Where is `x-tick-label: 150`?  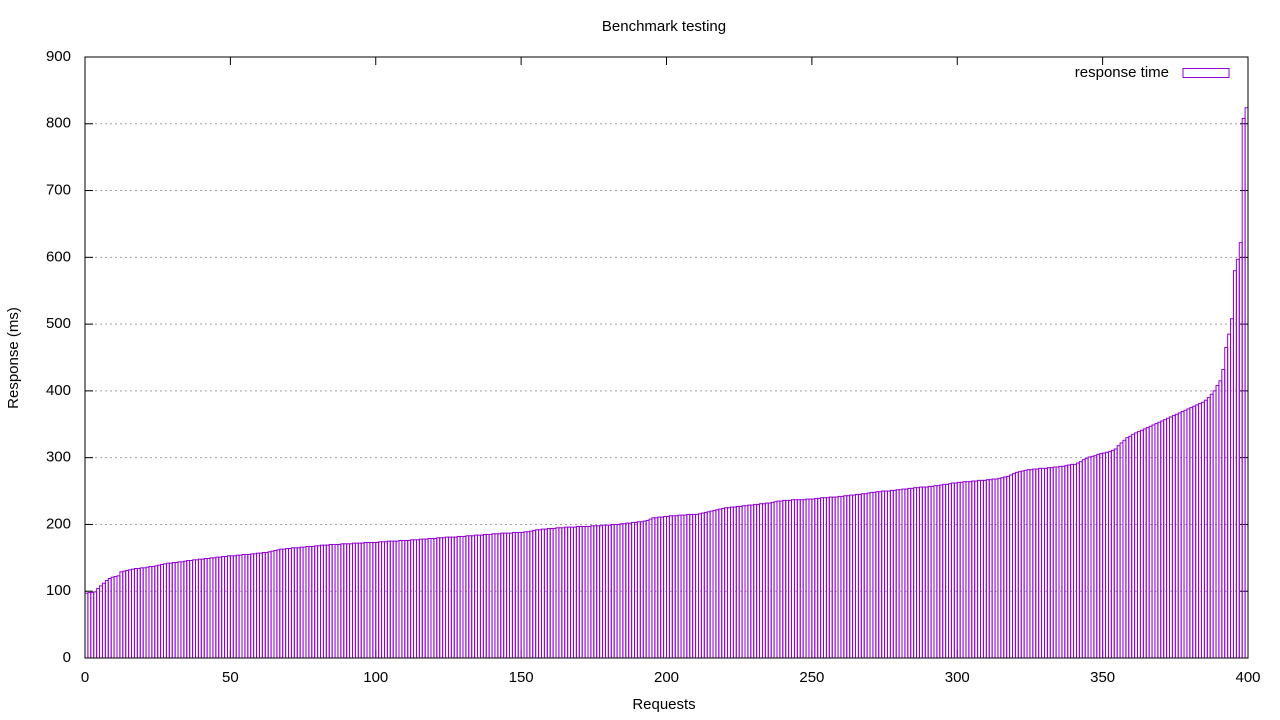
x-tick-label: 150 is located at coordinates (521, 677).